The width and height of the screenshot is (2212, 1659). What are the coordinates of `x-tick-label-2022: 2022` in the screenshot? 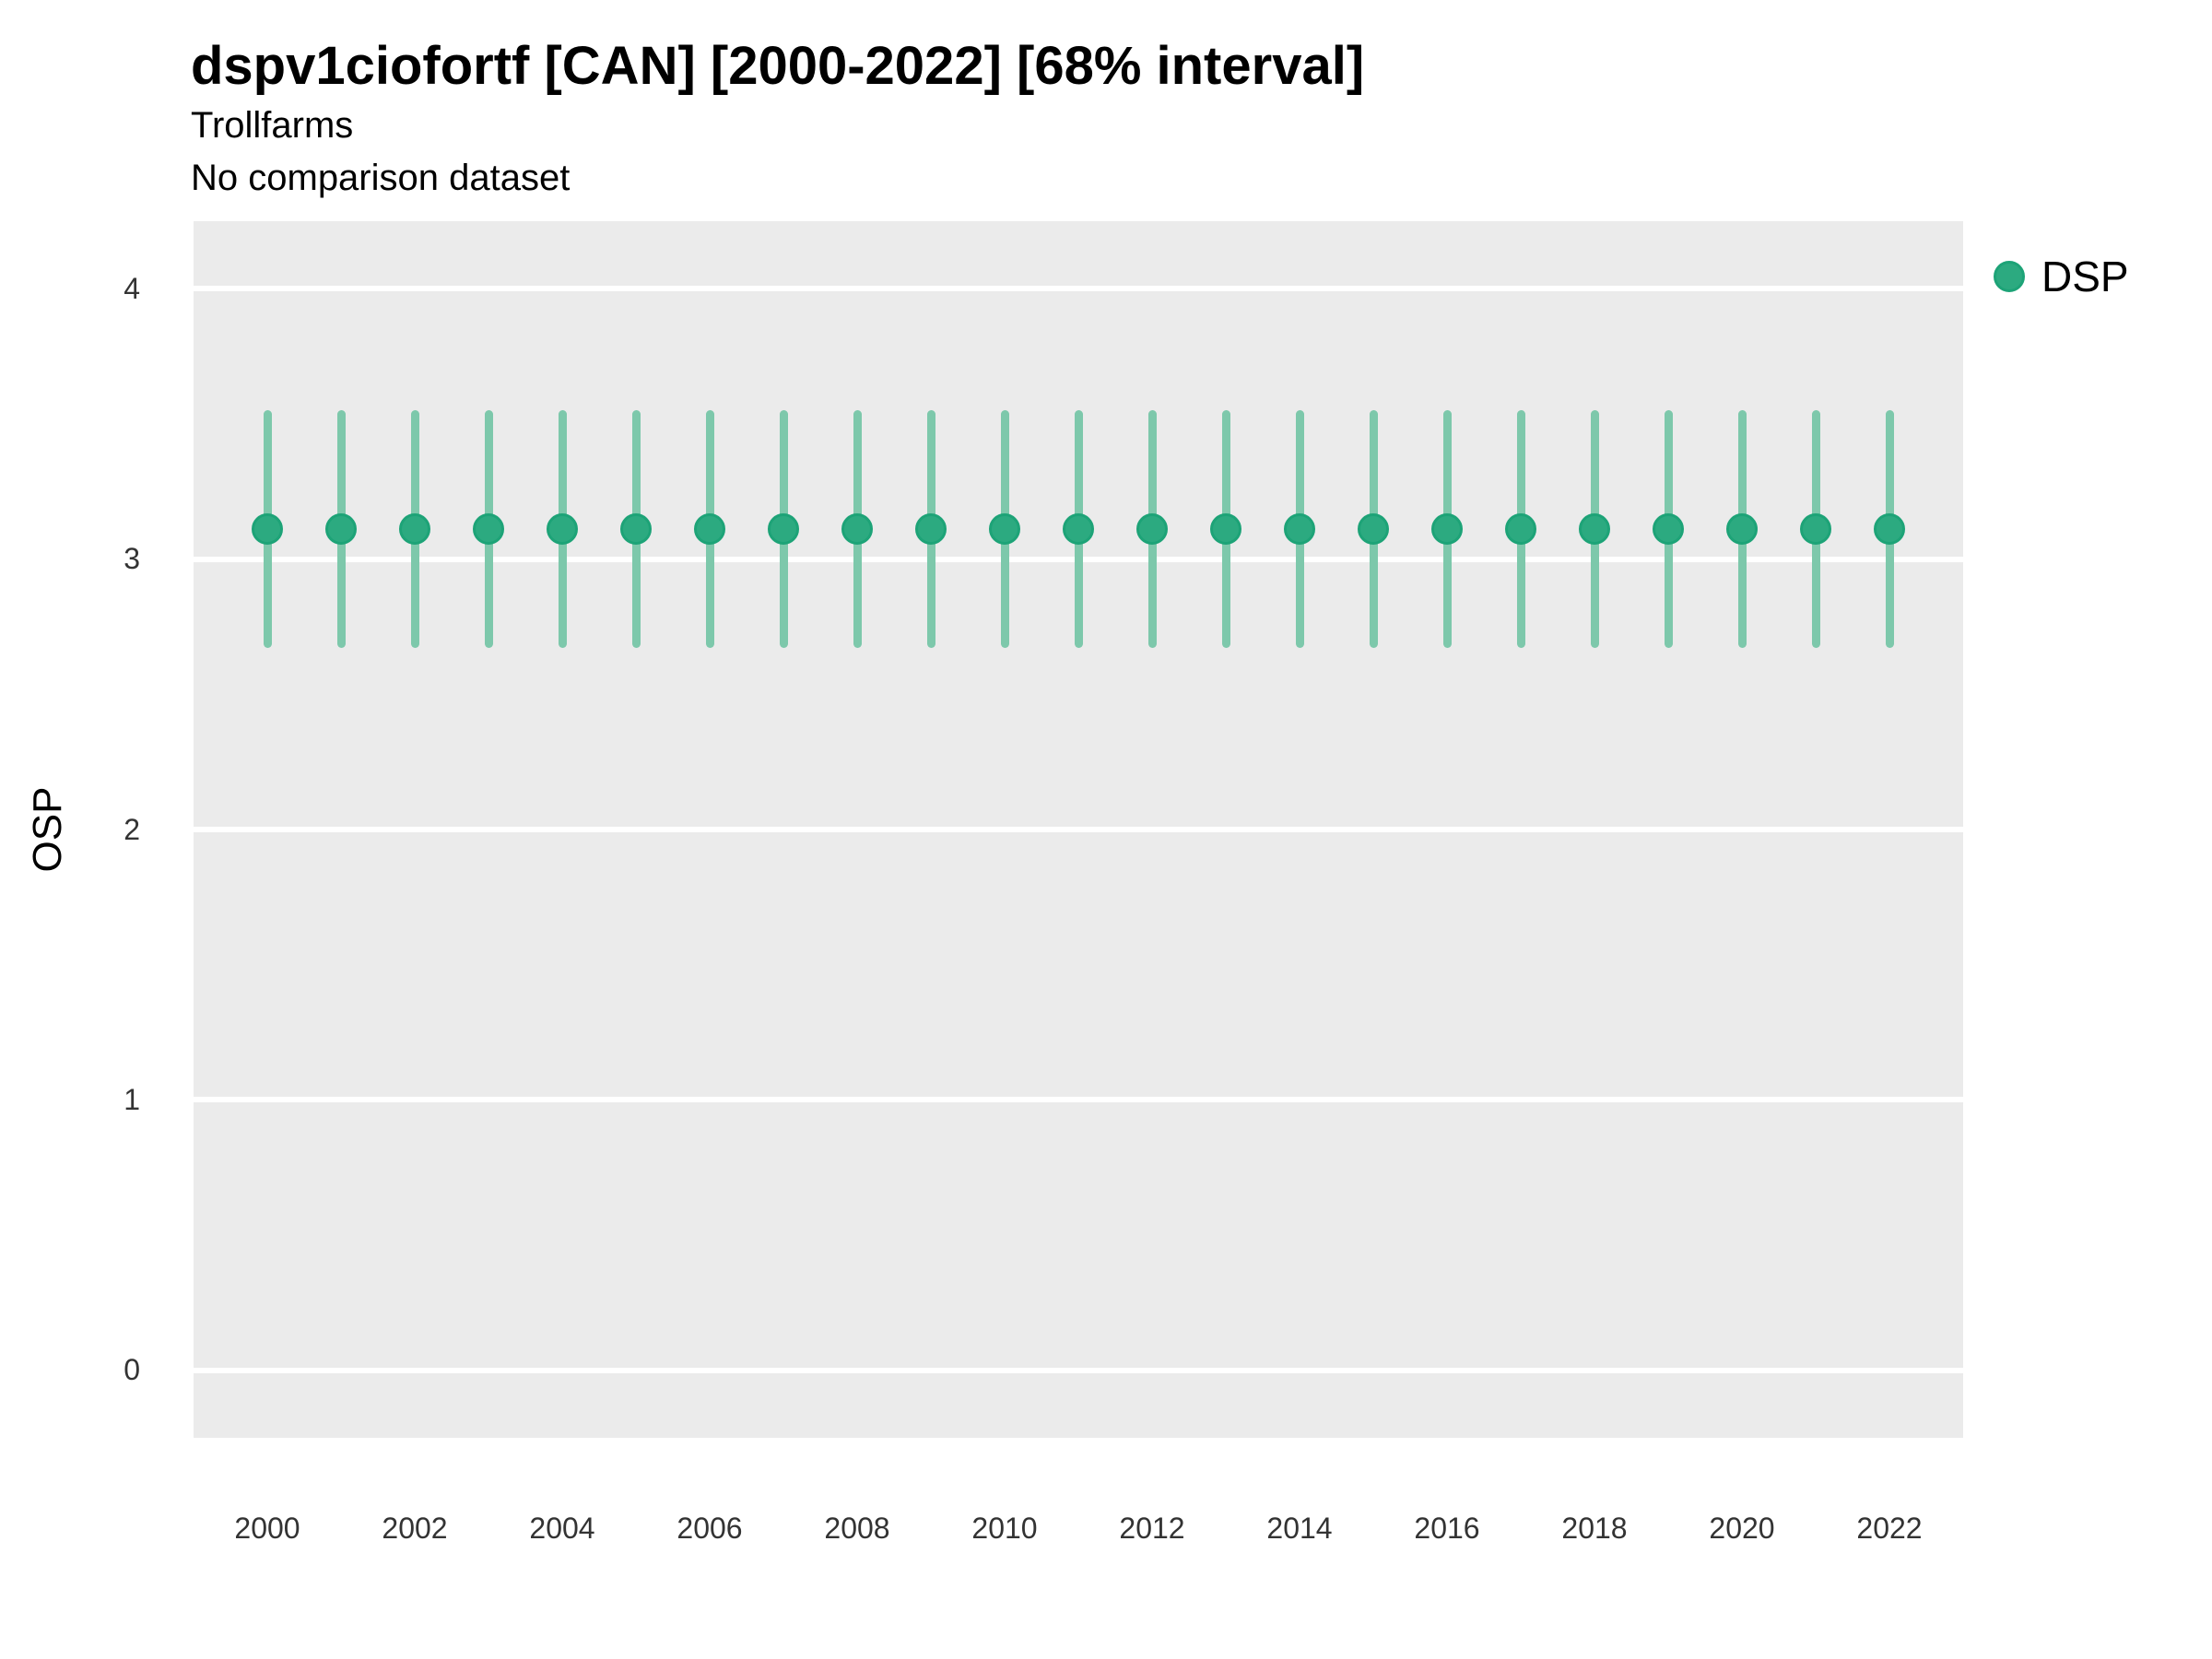 It's located at (1889, 1528).